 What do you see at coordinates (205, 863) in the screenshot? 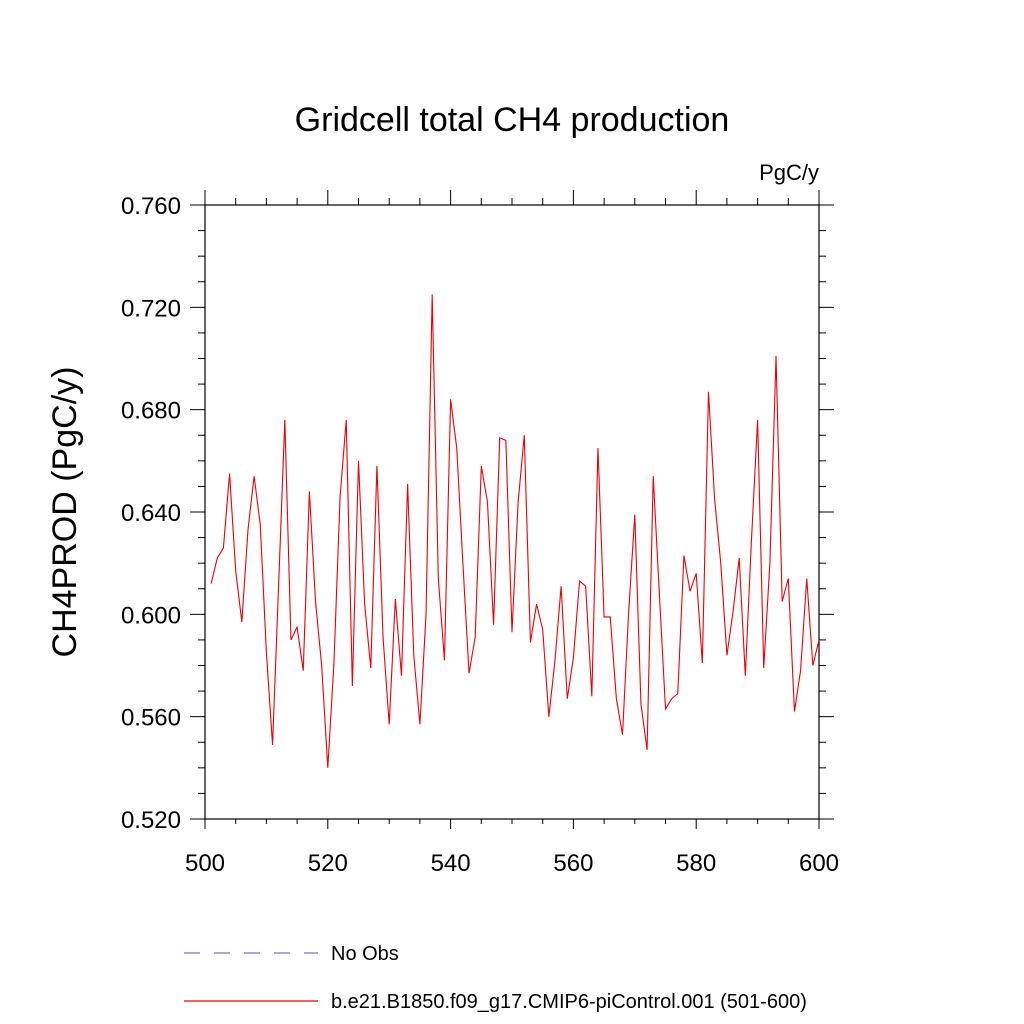
I see `x-tick-label: 500` at bounding box center [205, 863].